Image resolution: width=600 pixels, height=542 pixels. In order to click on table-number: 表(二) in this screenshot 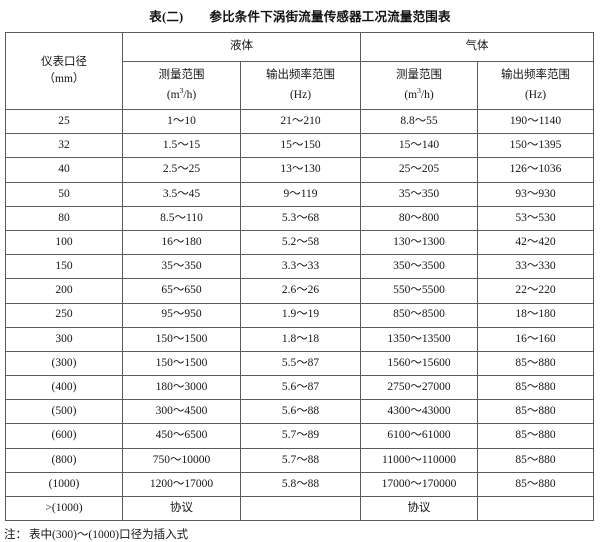, I will do `click(166, 17)`.